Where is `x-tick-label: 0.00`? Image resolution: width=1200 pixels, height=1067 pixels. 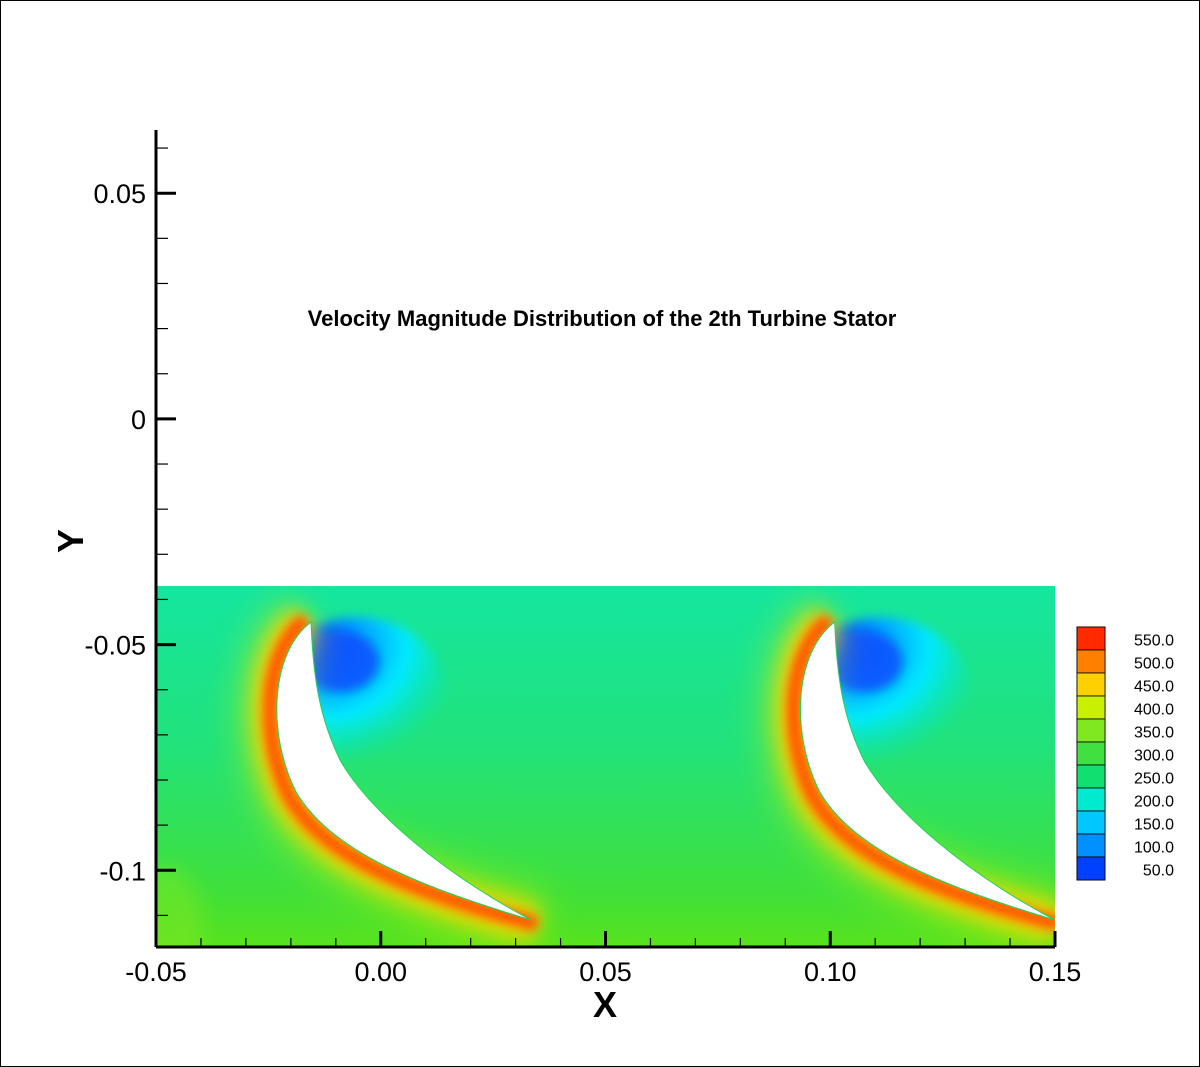
x-tick-label: 0.00 is located at coordinates (380, 972).